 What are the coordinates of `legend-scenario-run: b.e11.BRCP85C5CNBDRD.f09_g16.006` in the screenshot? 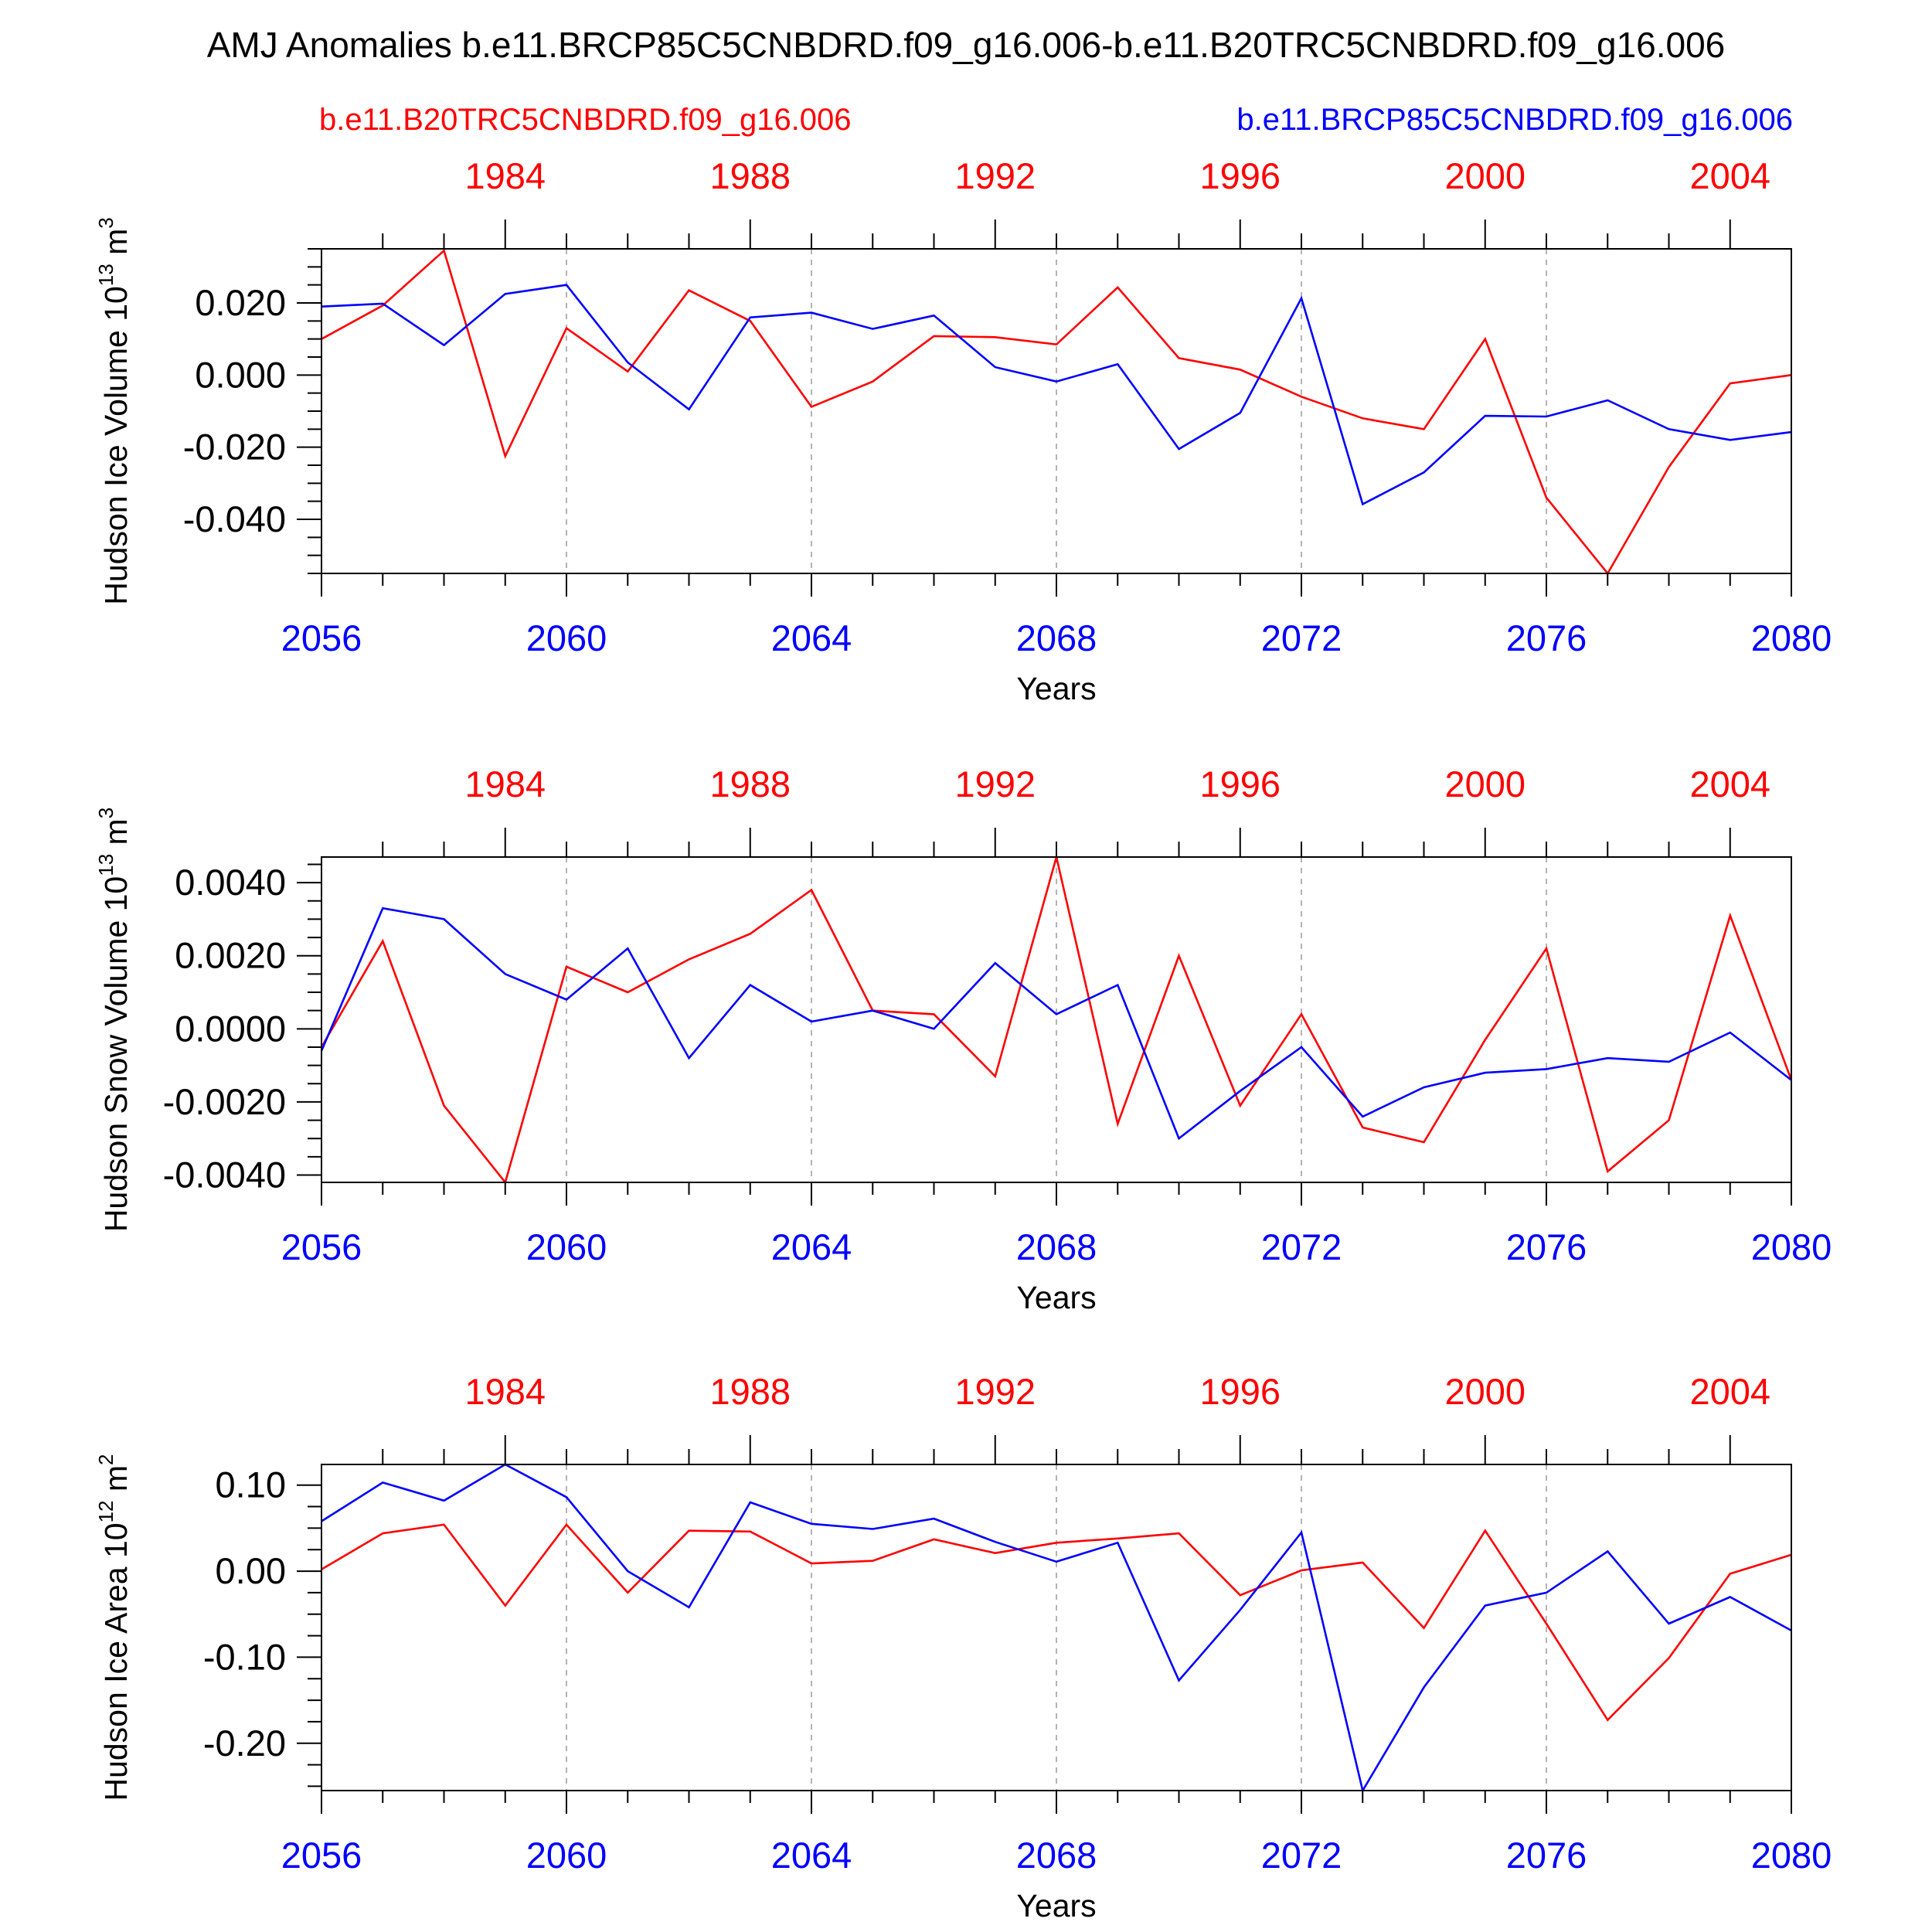 It's located at (1515, 120).